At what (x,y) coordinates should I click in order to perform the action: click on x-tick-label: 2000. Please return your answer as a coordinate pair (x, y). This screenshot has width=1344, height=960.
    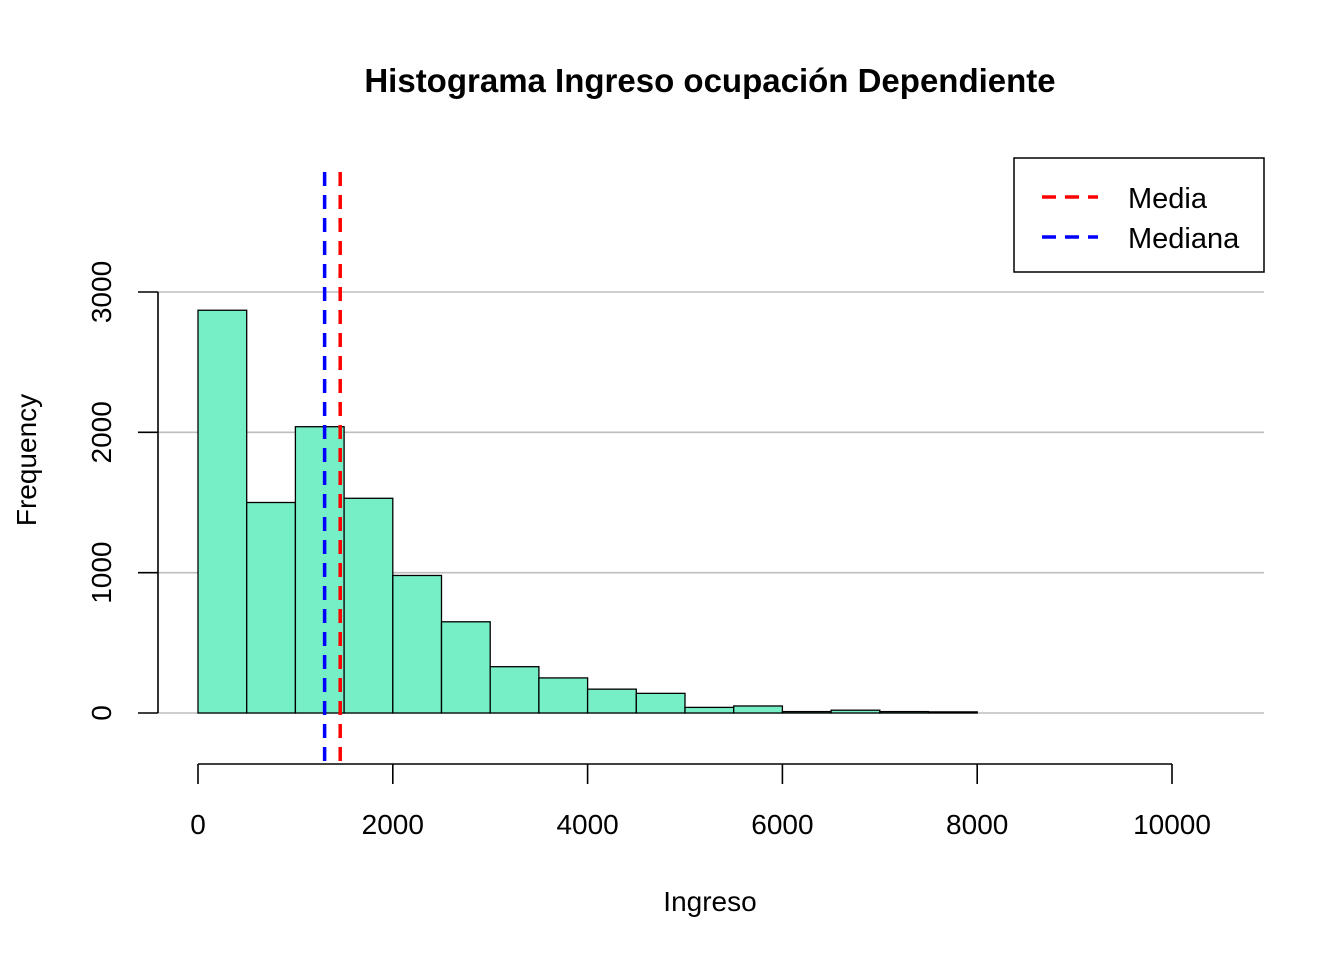
    Looking at the image, I should click on (393, 824).